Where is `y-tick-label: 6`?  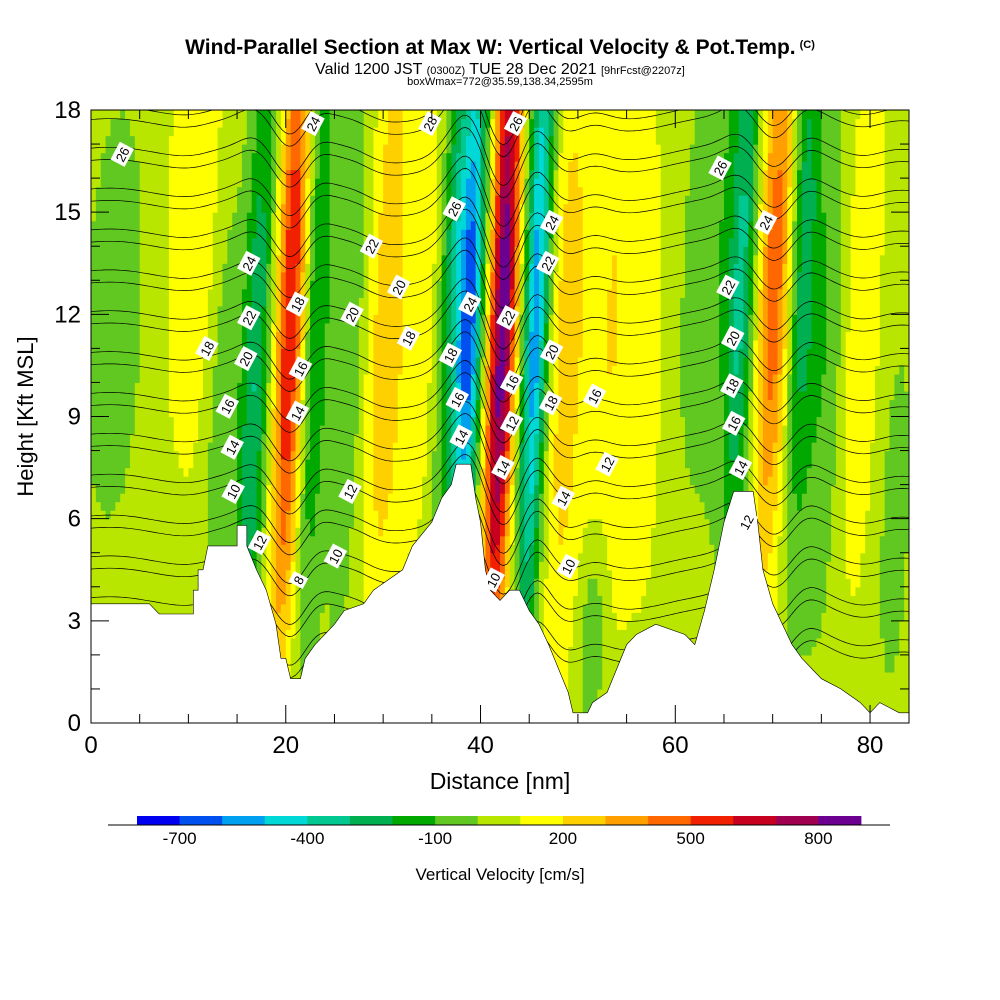 y-tick-label: 6 is located at coordinates (74, 519).